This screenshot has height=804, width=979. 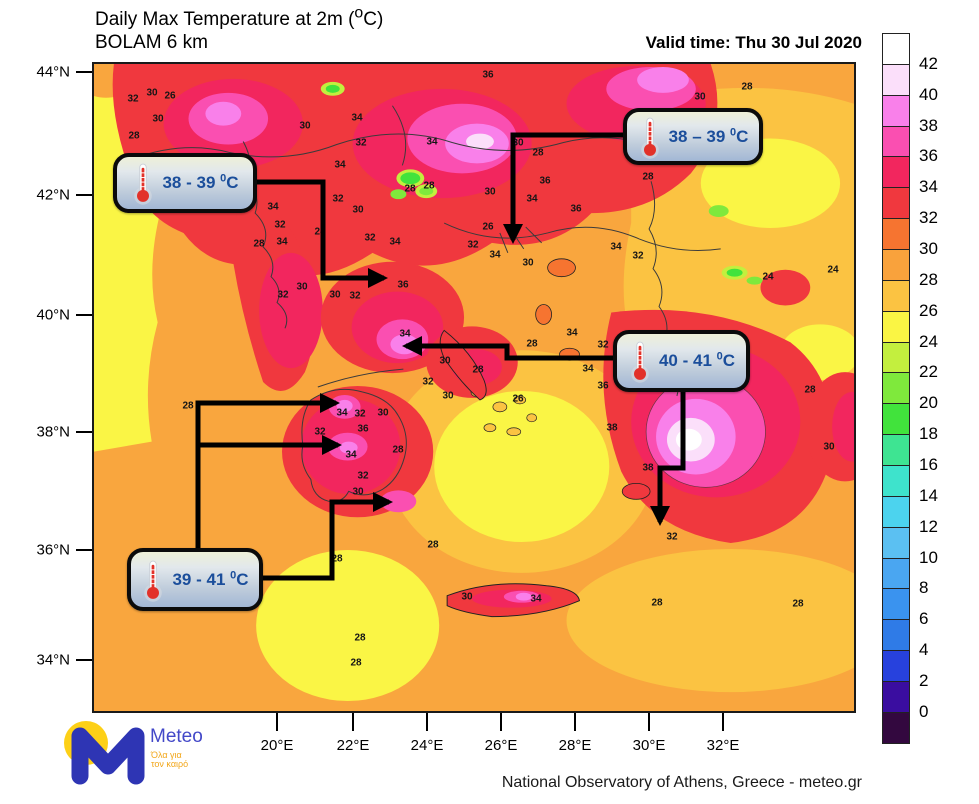 I want to click on colorbar-label: 34, so click(x=928, y=187).